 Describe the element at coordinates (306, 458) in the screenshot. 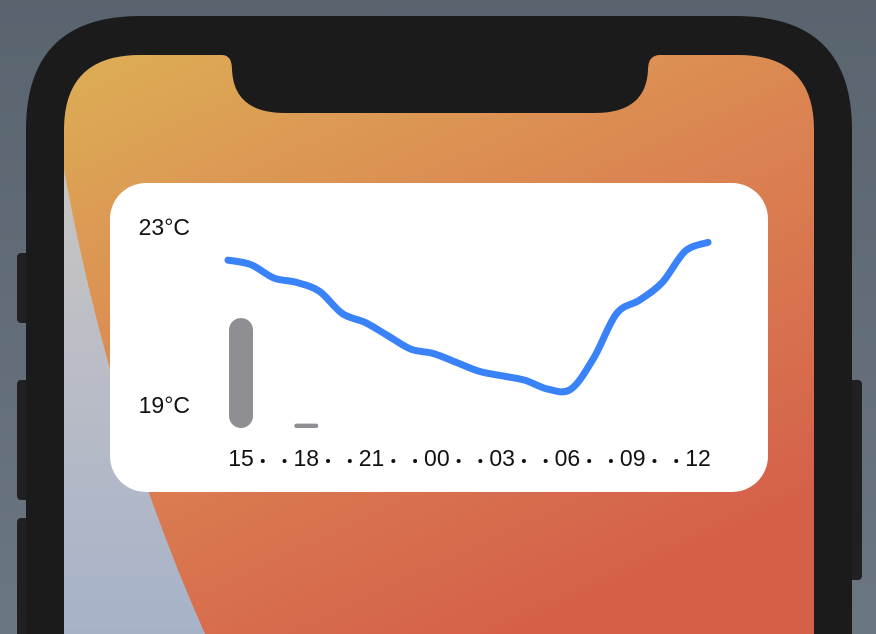

I see `x-tick-label: 18` at that location.